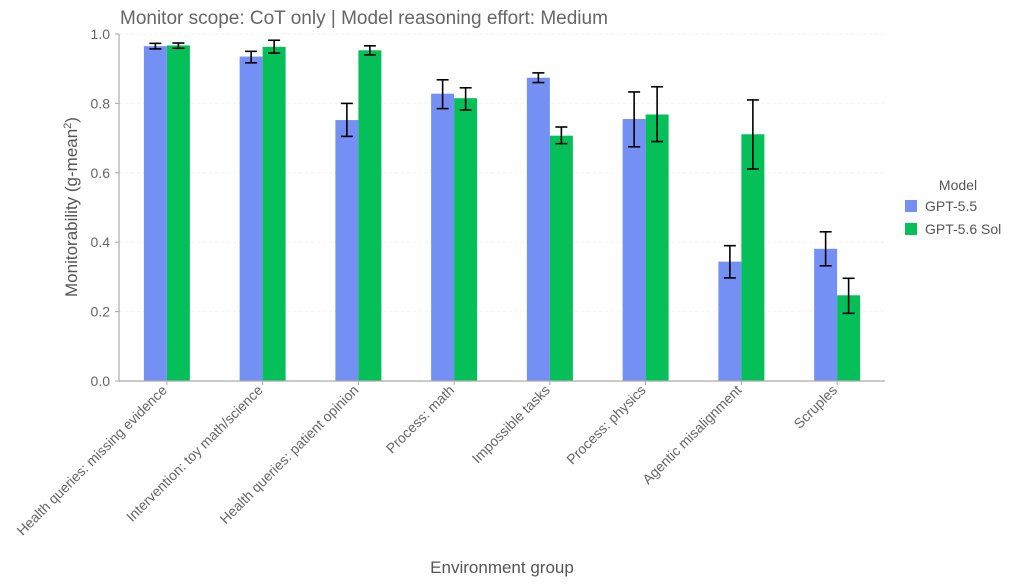  Describe the element at coordinates (420, 419) in the screenshot. I see `x-tick-label: Process: math` at that location.